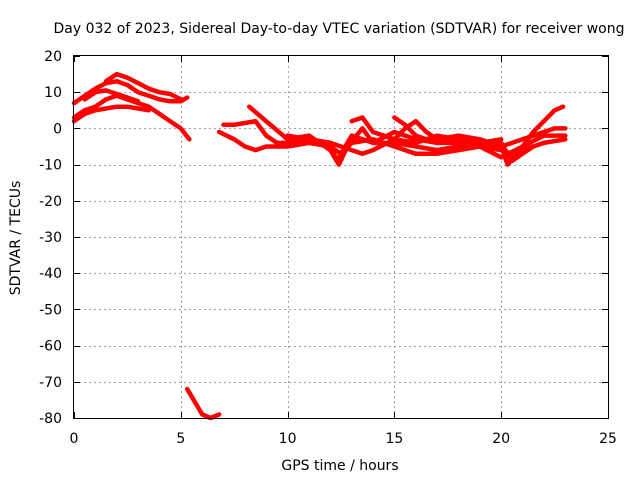  I want to click on x-tick-label: 10, so click(288, 439).